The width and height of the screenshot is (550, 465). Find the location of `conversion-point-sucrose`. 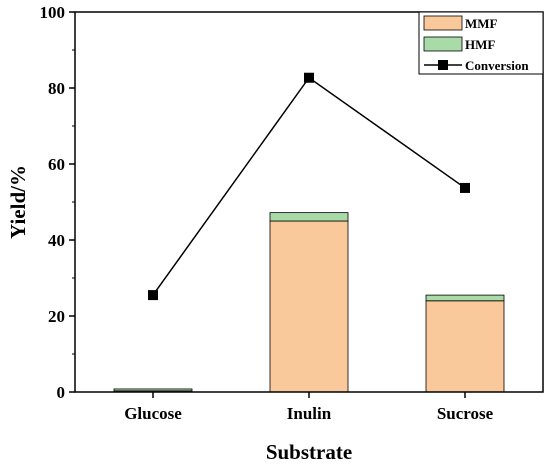

conversion-point-sucrose is located at coordinates (465, 187).